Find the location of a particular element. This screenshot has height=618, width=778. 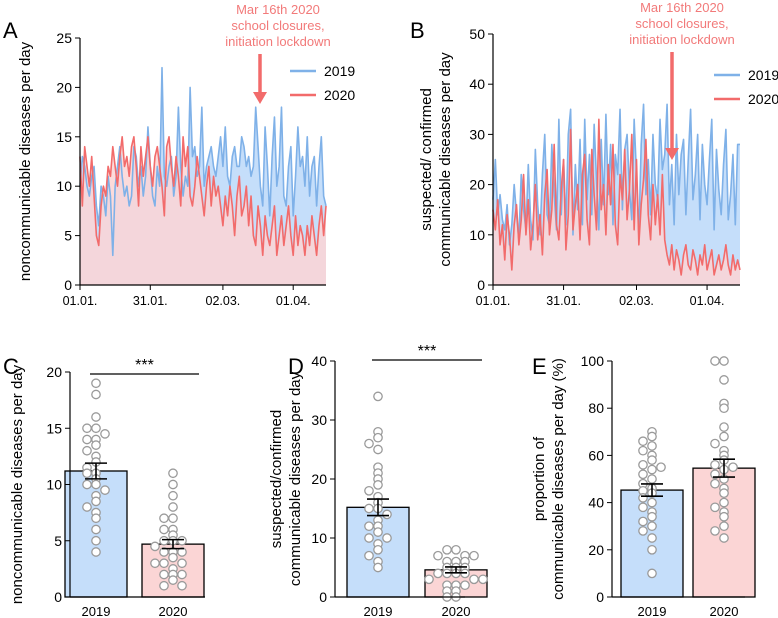

panel-label: D is located at coordinates (296, 366).